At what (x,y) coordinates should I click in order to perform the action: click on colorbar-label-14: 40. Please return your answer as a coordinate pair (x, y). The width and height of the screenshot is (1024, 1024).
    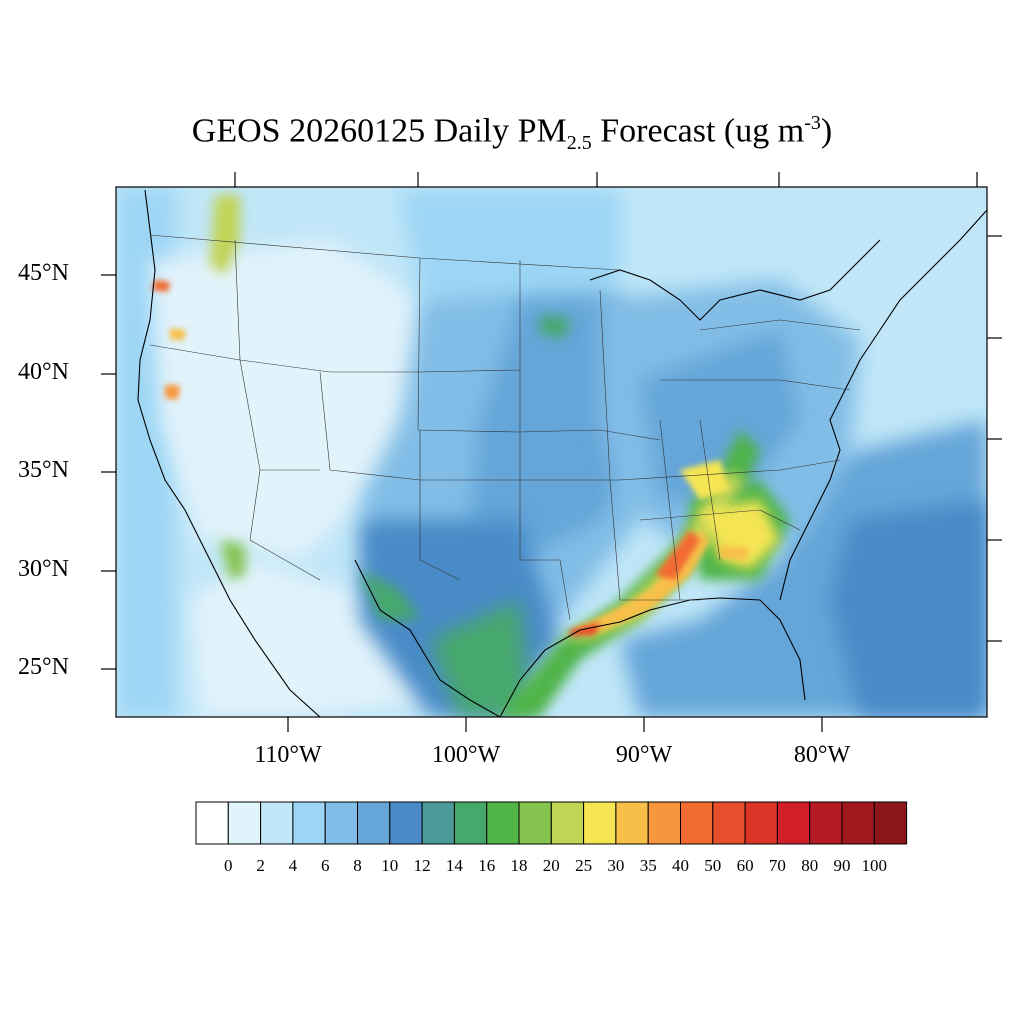
    Looking at the image, I should click on (680, 865).